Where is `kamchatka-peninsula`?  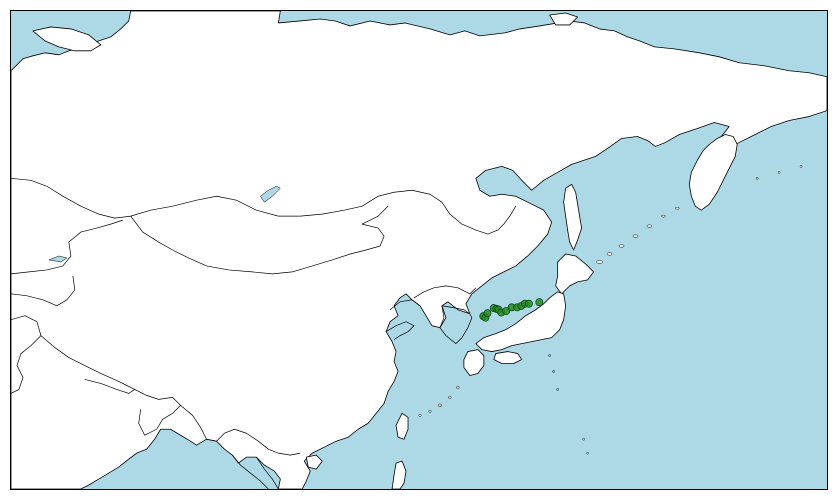 kamchatka-peninsula is located at coordinates (713, 172).